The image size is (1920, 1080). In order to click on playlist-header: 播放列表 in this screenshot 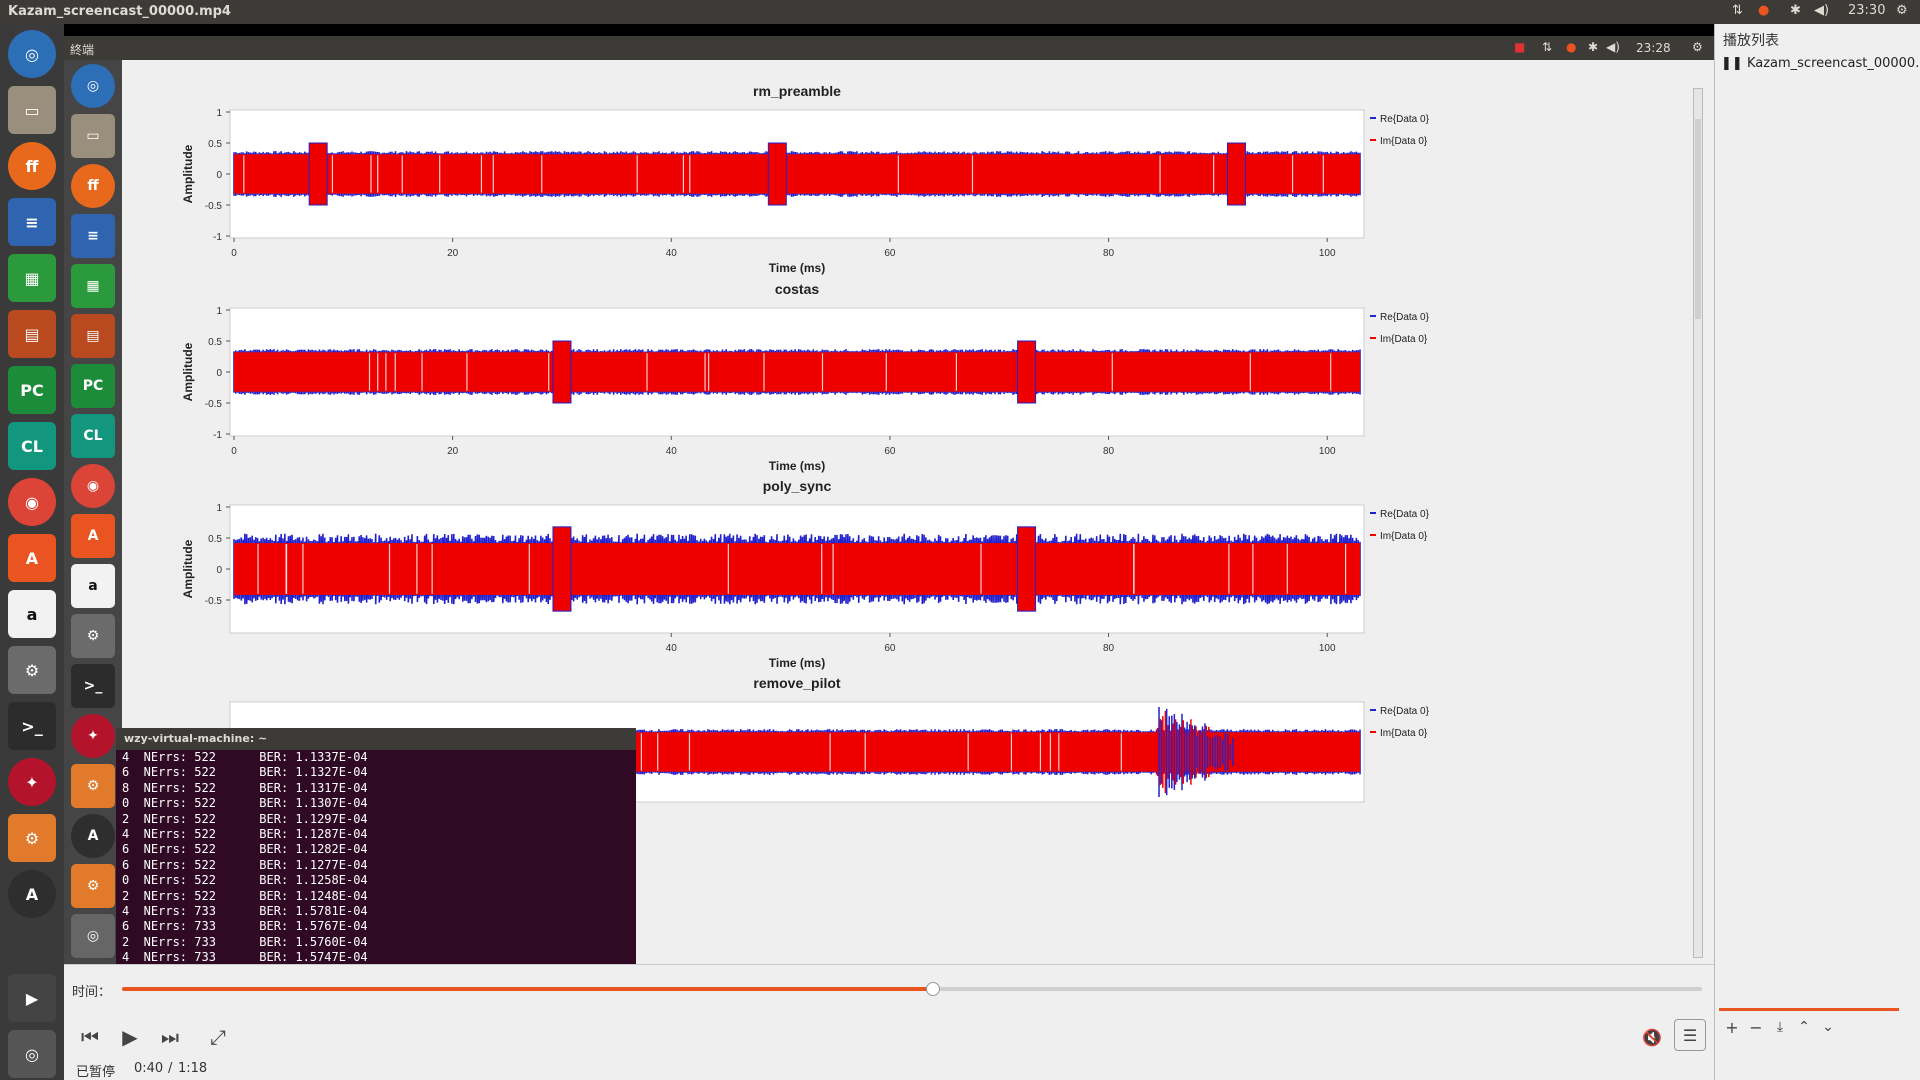, I will do `click(1751, 41)`.